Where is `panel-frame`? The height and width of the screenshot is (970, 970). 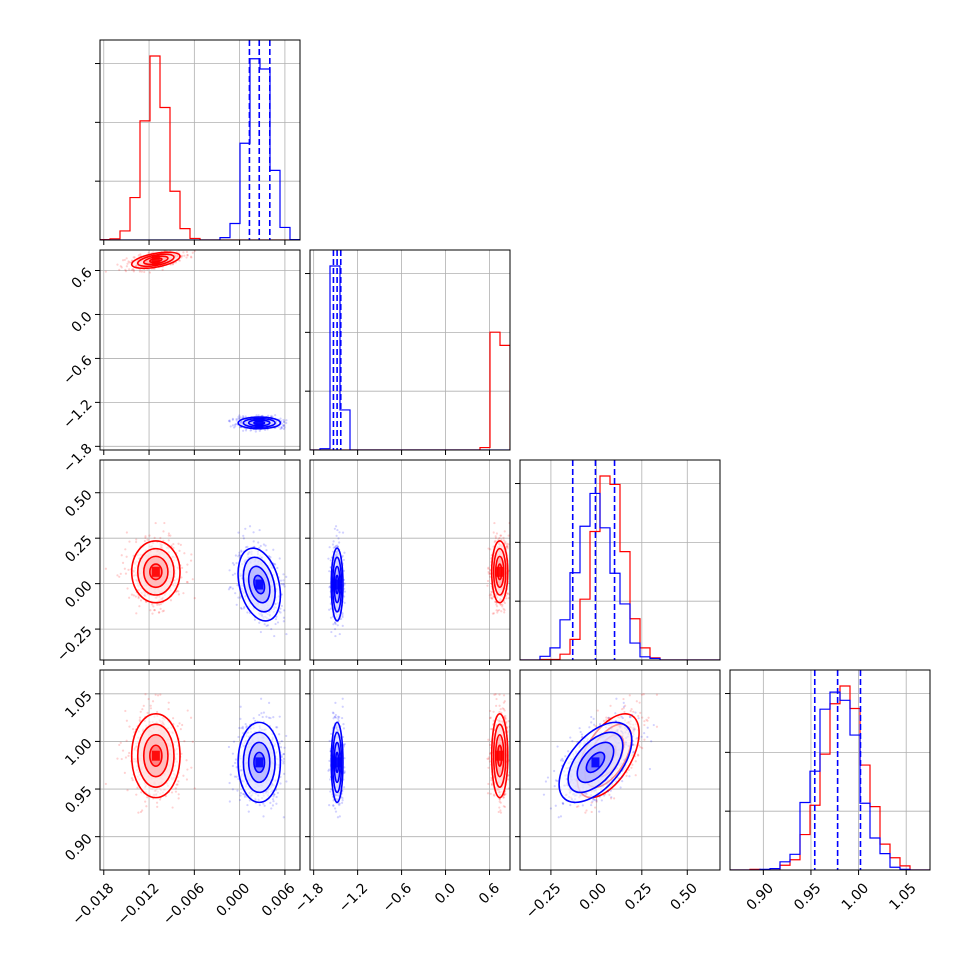 panel-frame is located at coordinates (410, 350).